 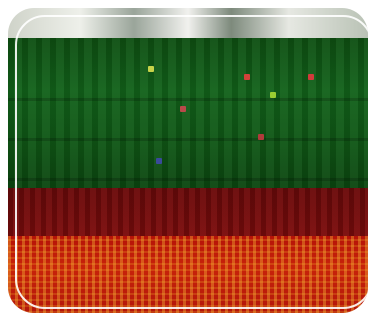 What do you see at coordinates (188, 23) in the screenshot?
I see `top-strip` at bounding box center [188, 23].